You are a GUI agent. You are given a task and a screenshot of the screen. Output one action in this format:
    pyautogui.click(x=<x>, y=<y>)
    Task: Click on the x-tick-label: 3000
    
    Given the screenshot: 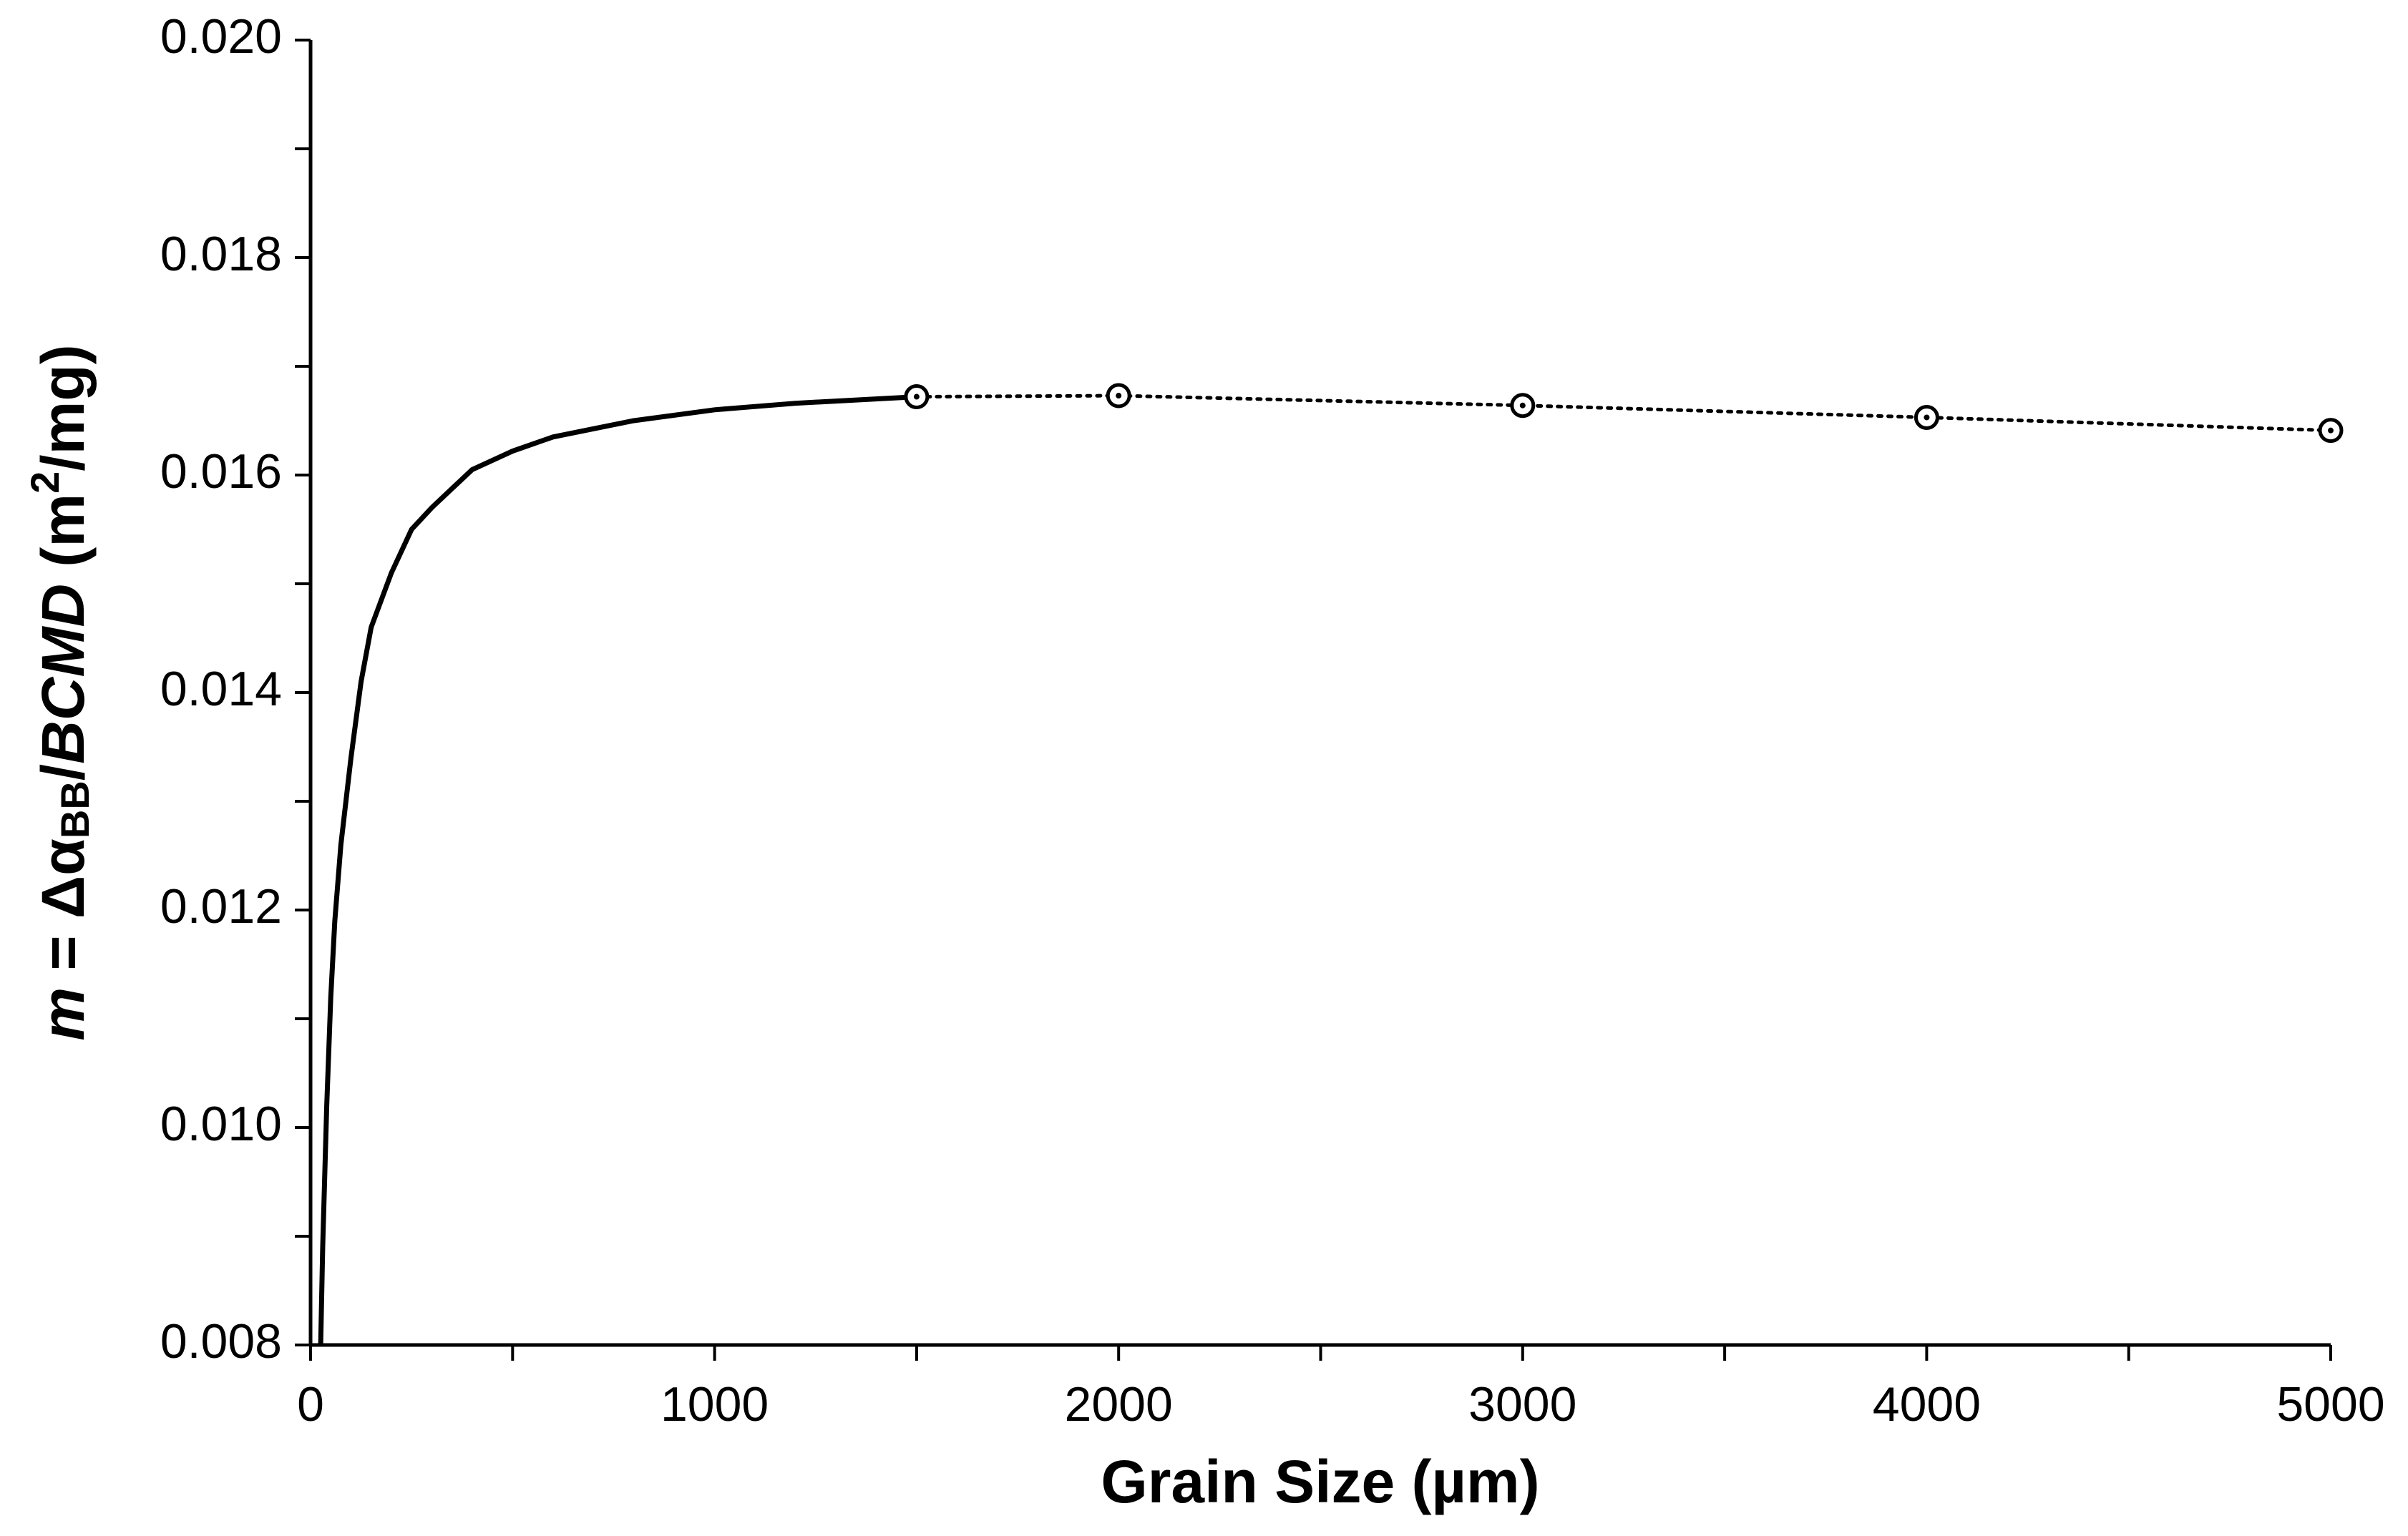 What is the action you would take?
    pyautogui.click(x=1522, y=1404)
    